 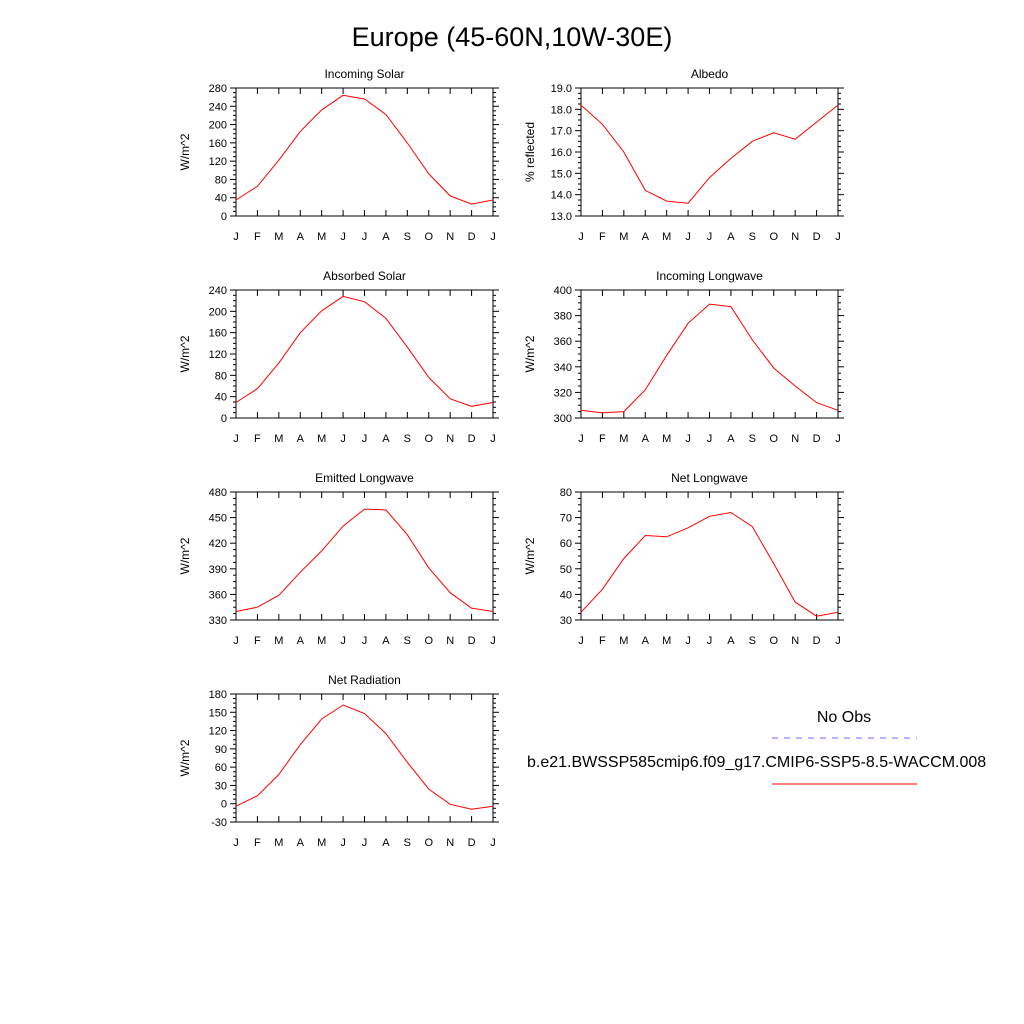 I want to click on y-tick-label: 420, so click(x=218, y=544).